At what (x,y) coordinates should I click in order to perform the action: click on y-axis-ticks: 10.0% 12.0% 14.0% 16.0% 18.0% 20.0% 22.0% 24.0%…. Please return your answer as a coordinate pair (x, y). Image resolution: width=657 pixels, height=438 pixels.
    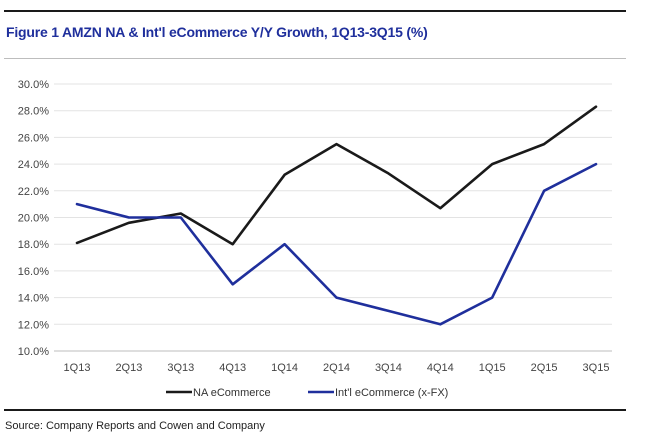
    Looking at the image, I should click on (33, 218).